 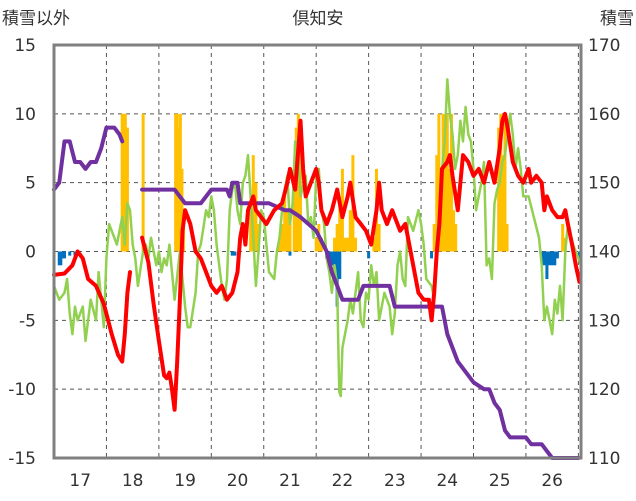 What do you see at coordinates (290, 481) in the screenshot?
I see `x-tick-label: 21` at bounding box center [290, 481].